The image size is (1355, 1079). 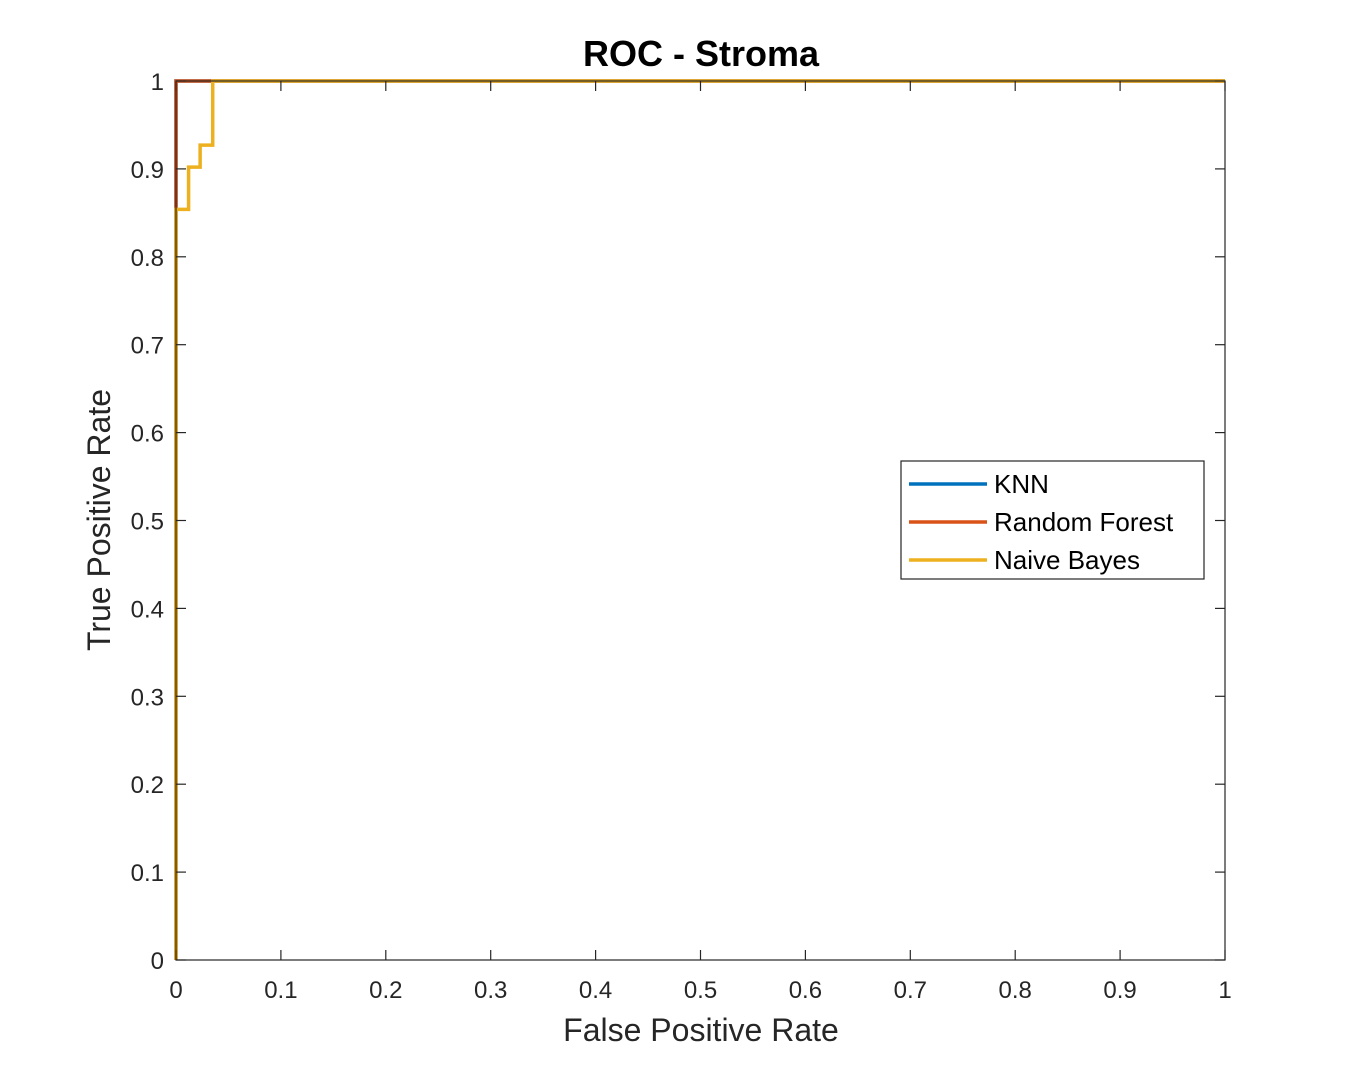 I want to click on x-tick-labels: 0 0.1 0.2 0.3 0.4 0.5 0.6 0.7 0.8 0.9 1, so click(x=700, y=990).